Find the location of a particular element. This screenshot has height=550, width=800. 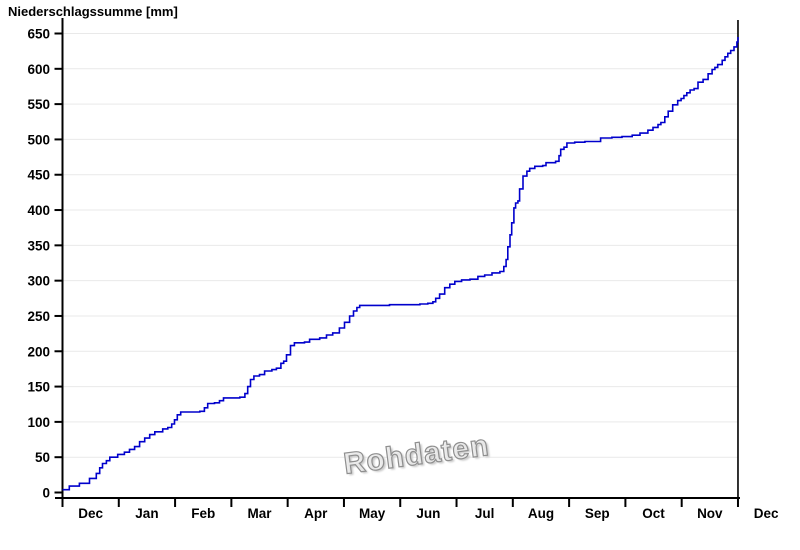

x-tick-label: Mar is located at coordinates (260, 513).